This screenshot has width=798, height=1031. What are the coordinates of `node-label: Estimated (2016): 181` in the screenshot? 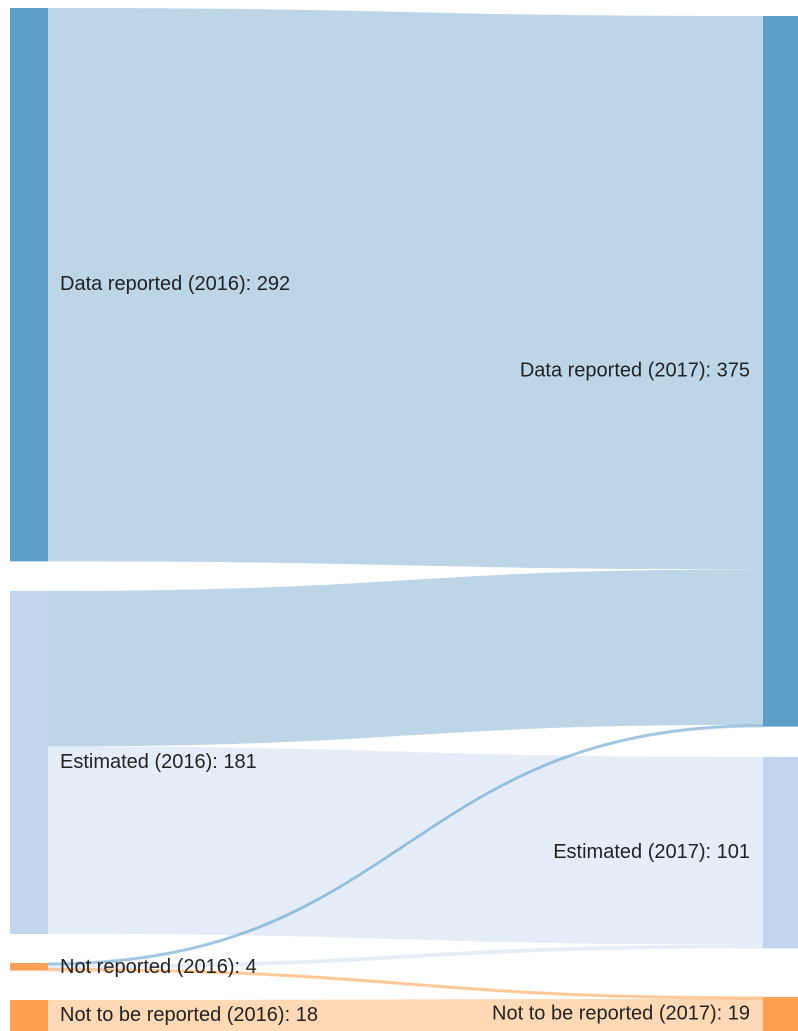 It's located at (158, 762).